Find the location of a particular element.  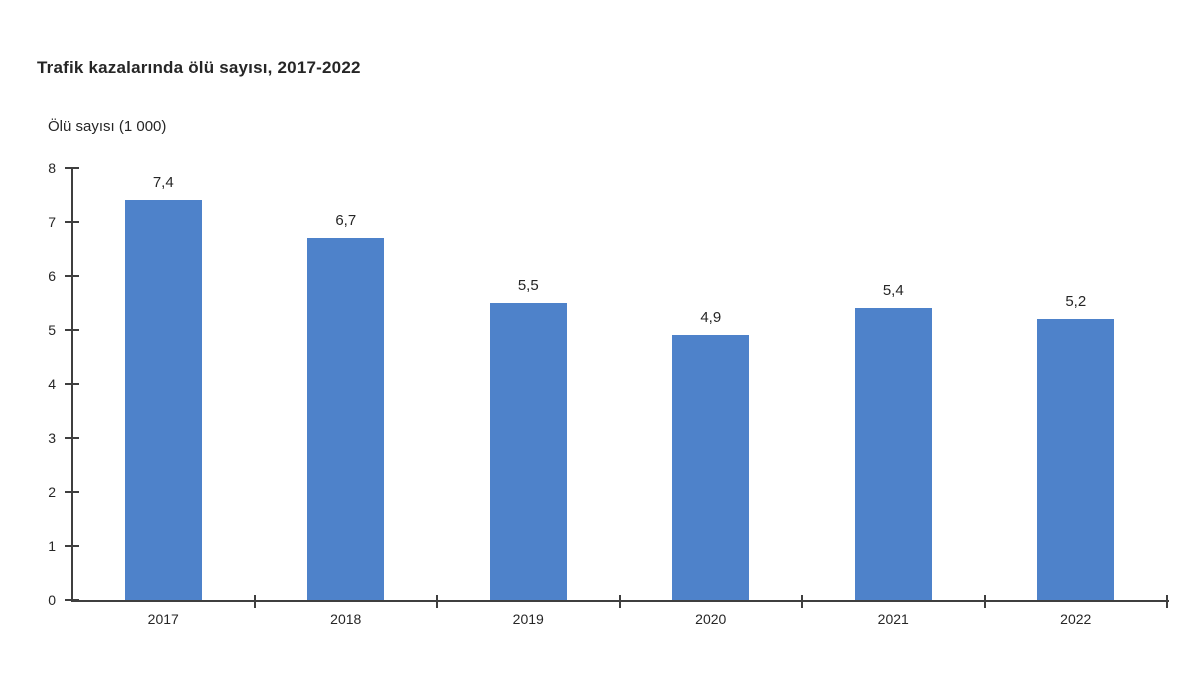

bar-value-label: 5,2 is located at coordinates (1076, 302).